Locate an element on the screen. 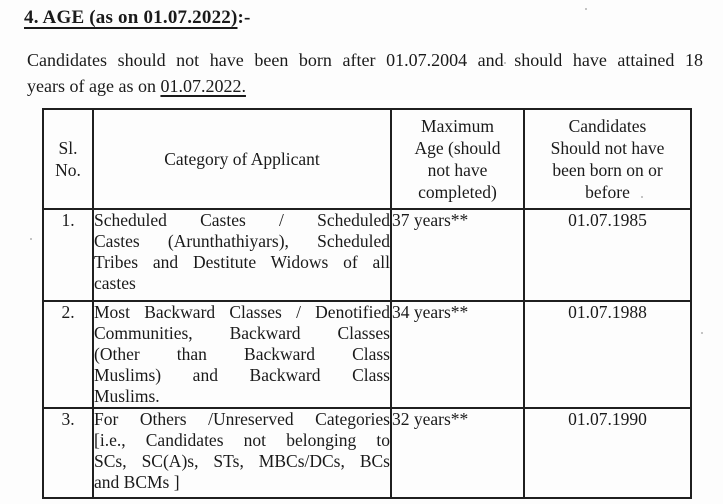 The width and height of the screenshot is (723, 504). cell-max-age: 32 years** is located at coordinates (457, 453).